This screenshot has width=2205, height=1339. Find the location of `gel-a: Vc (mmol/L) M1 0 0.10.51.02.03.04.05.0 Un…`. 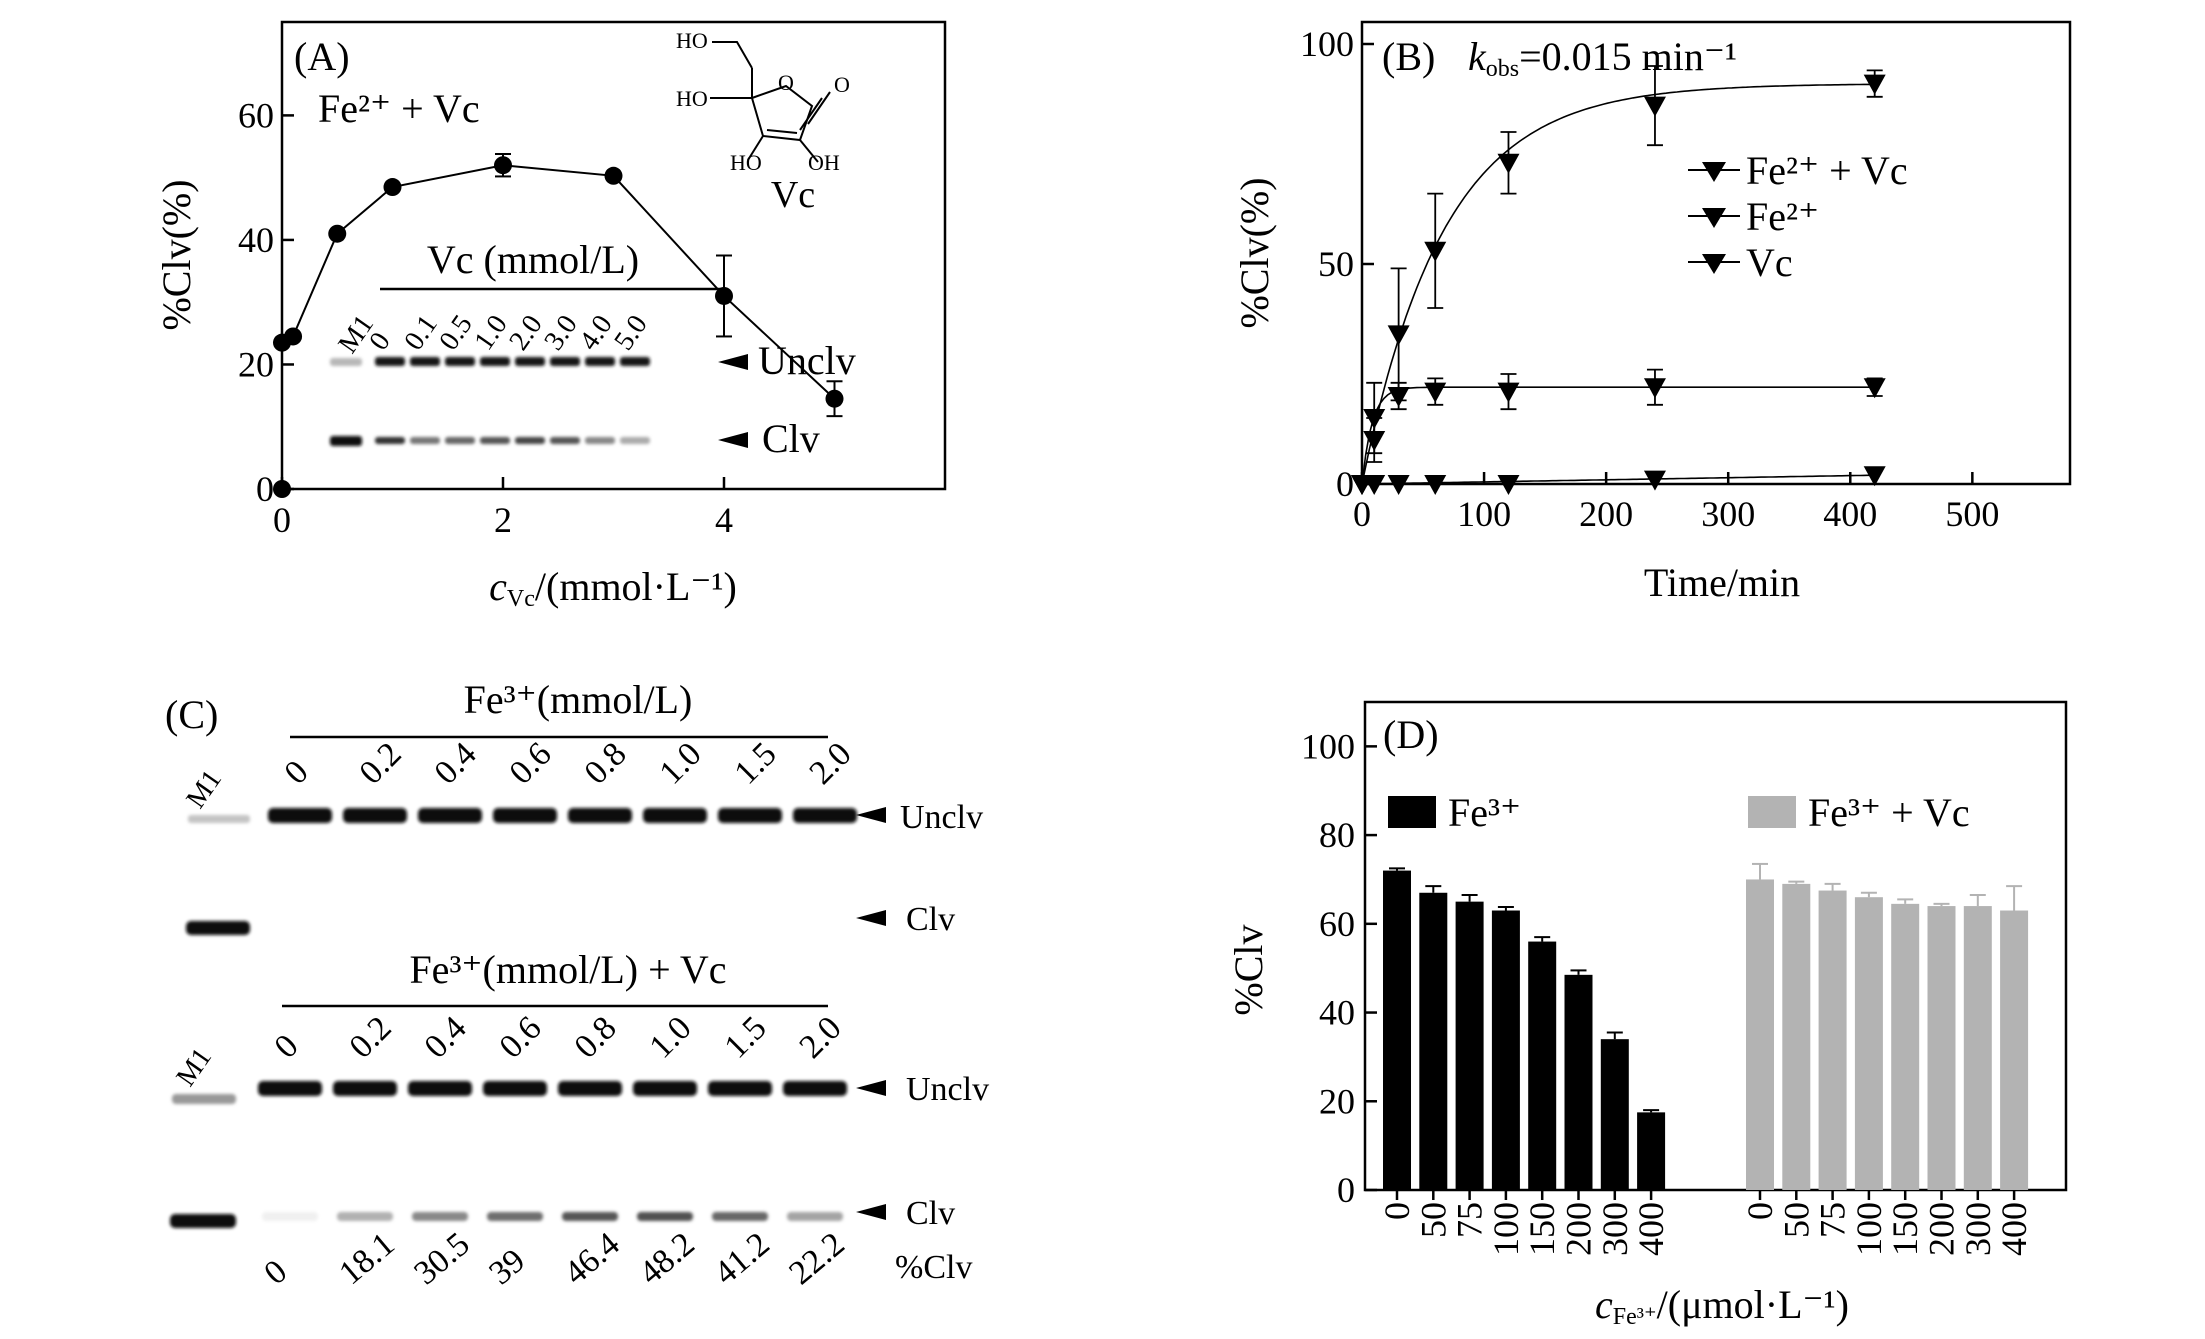

gel-a: Vc (mmol/L) M1 0 0.10.51.02.03.04.05.0 Un… is located at coordinates (593, 349).